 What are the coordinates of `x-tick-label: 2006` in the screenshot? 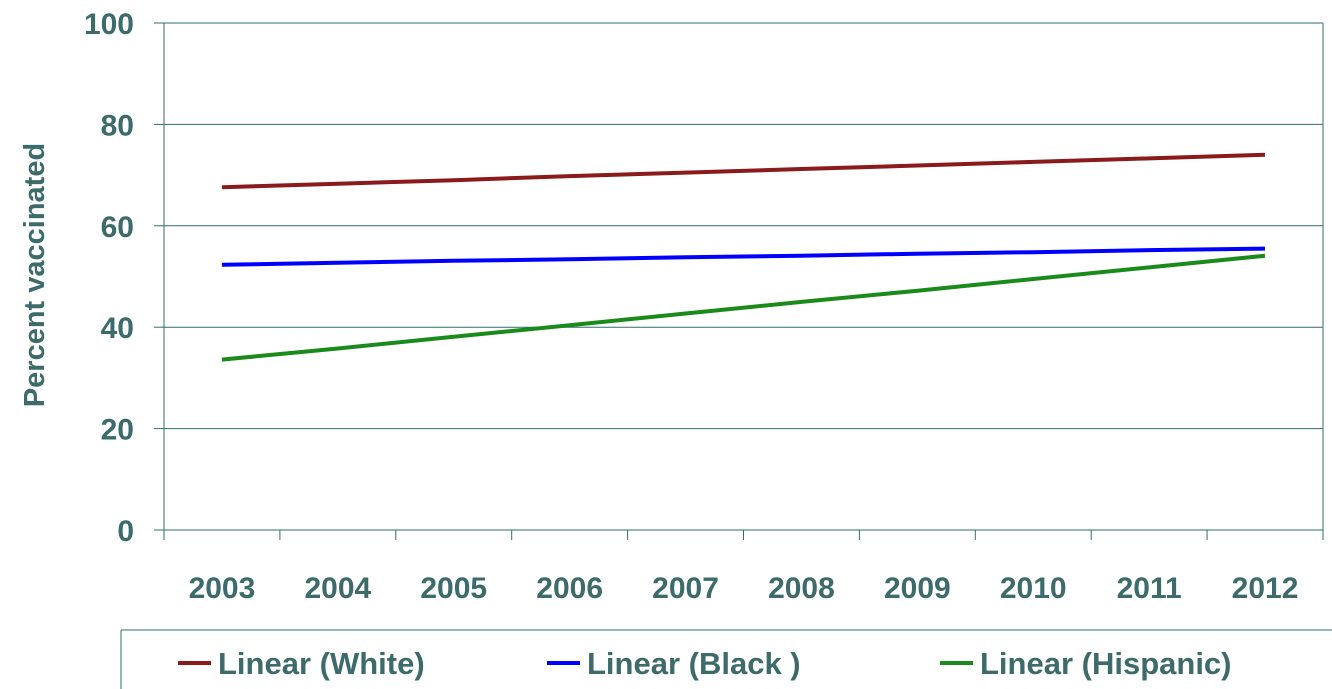 It's located at (569, 588).